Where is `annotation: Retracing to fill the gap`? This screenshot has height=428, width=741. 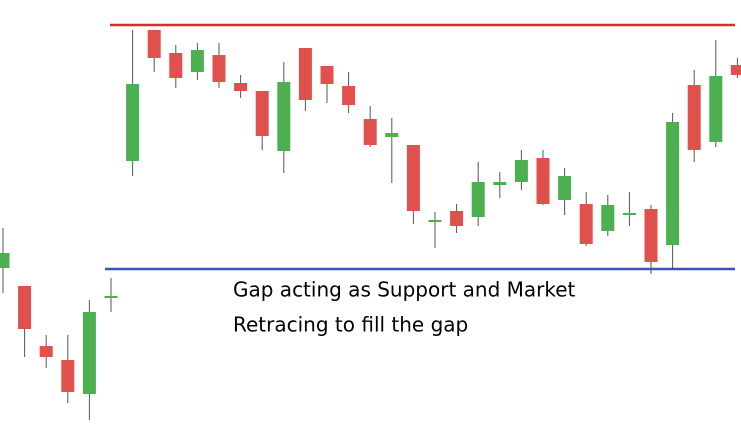 annotation: Retracing to fill the gap is located at coordinates (350, 325).